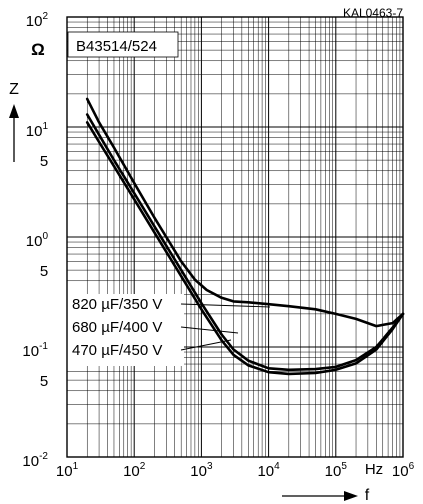 Image resolution: width=423 pixels, height=504 pixels. I want to click on part-number-box, so click(123, 44).